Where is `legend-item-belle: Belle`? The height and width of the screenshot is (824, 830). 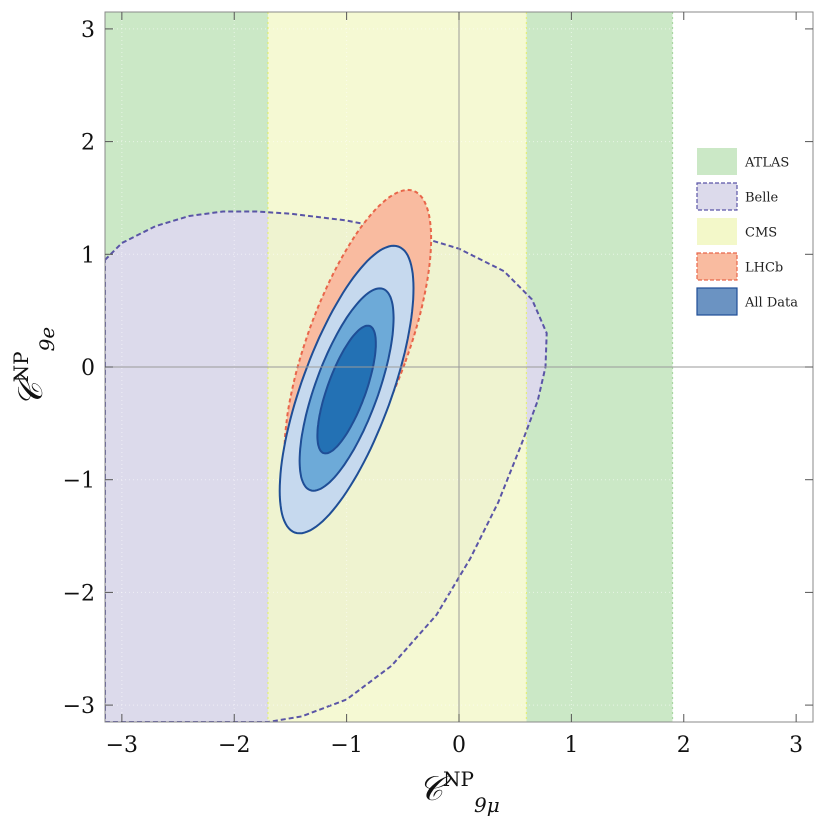 legend-item-belle: Belle is located at coordinates (737, 196).